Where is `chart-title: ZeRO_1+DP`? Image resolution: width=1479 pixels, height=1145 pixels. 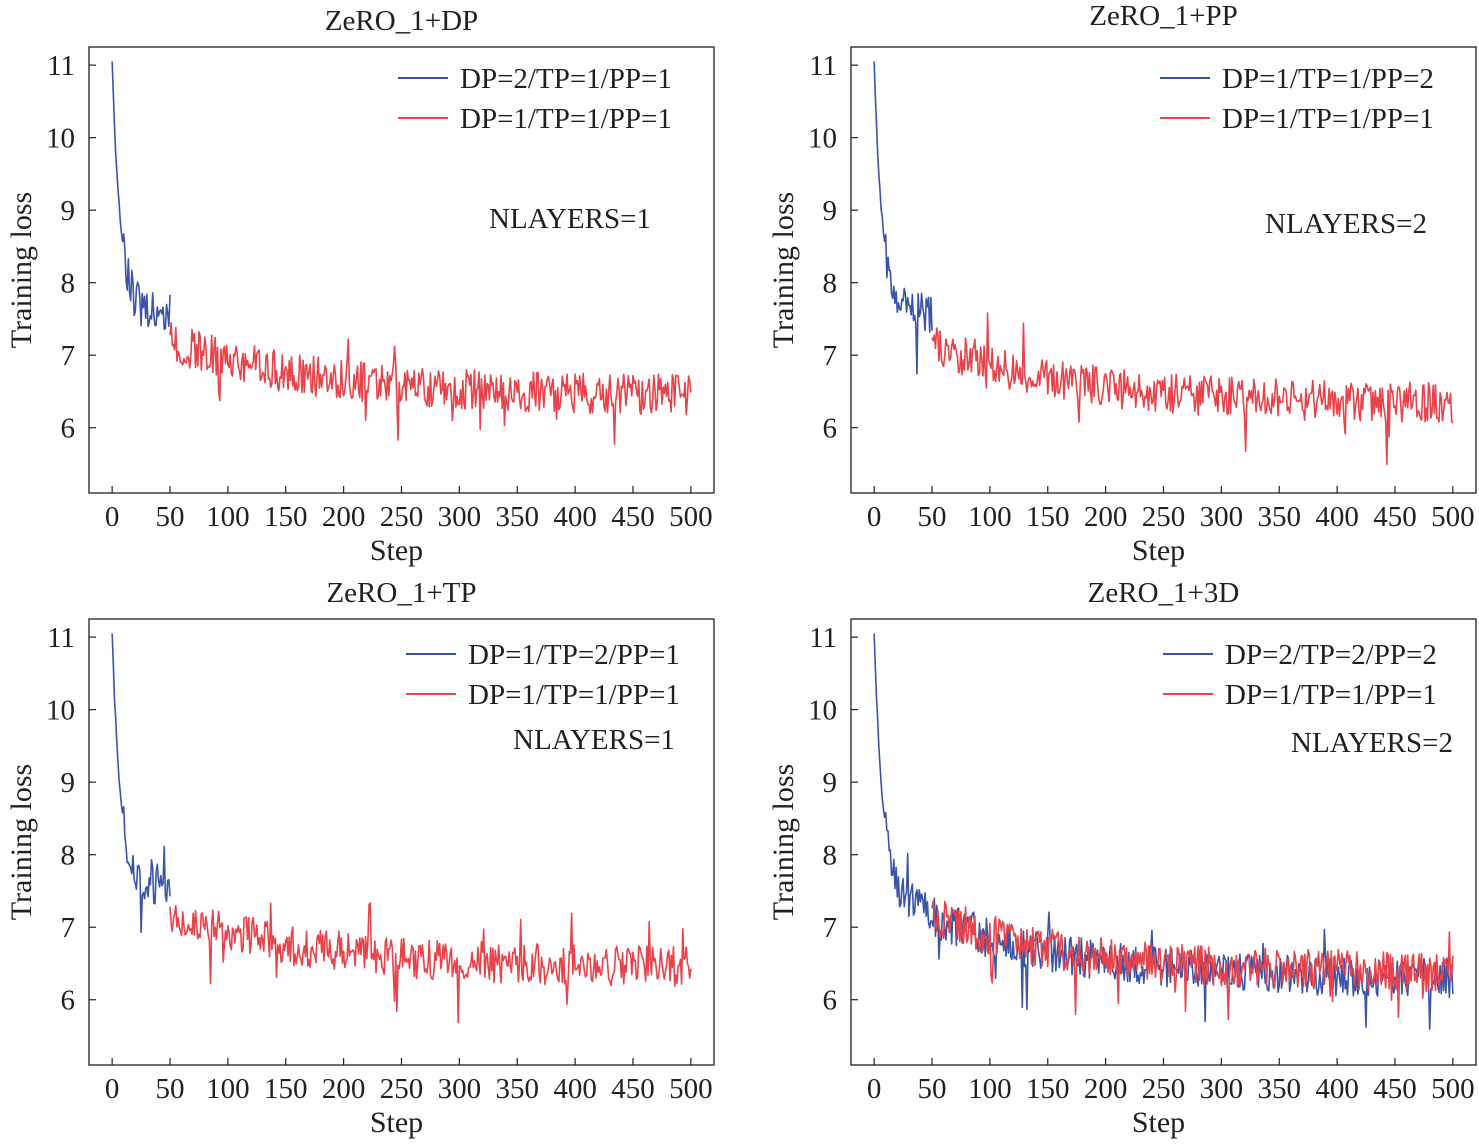
chart-title: ZeRO_1+DP is located at coordinates (401, 21).